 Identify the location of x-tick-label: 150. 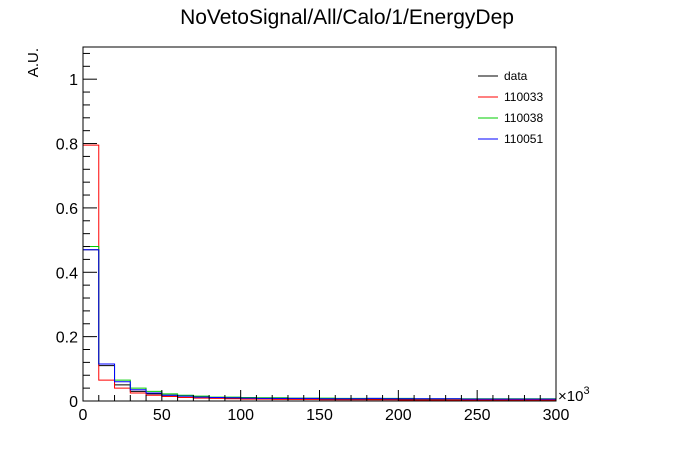
(319, 415).